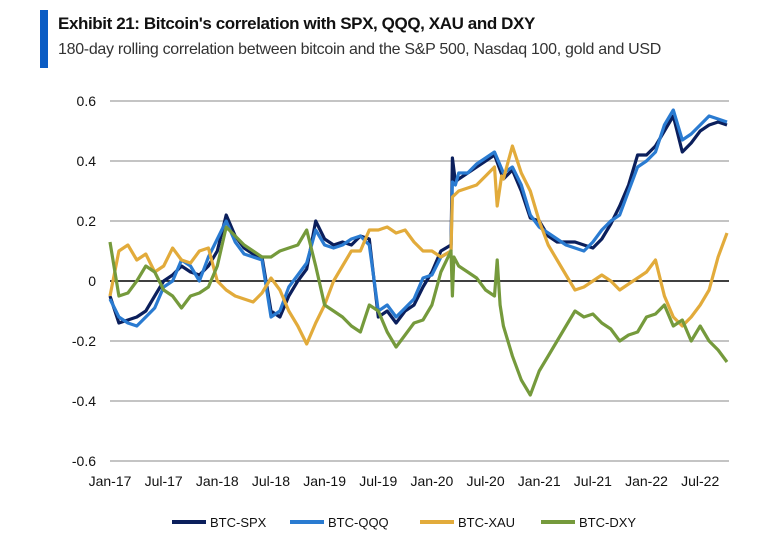 This screenshot has height=550, width=760. I want to click on x-tick-label: Jan-18, so click(217, 481).